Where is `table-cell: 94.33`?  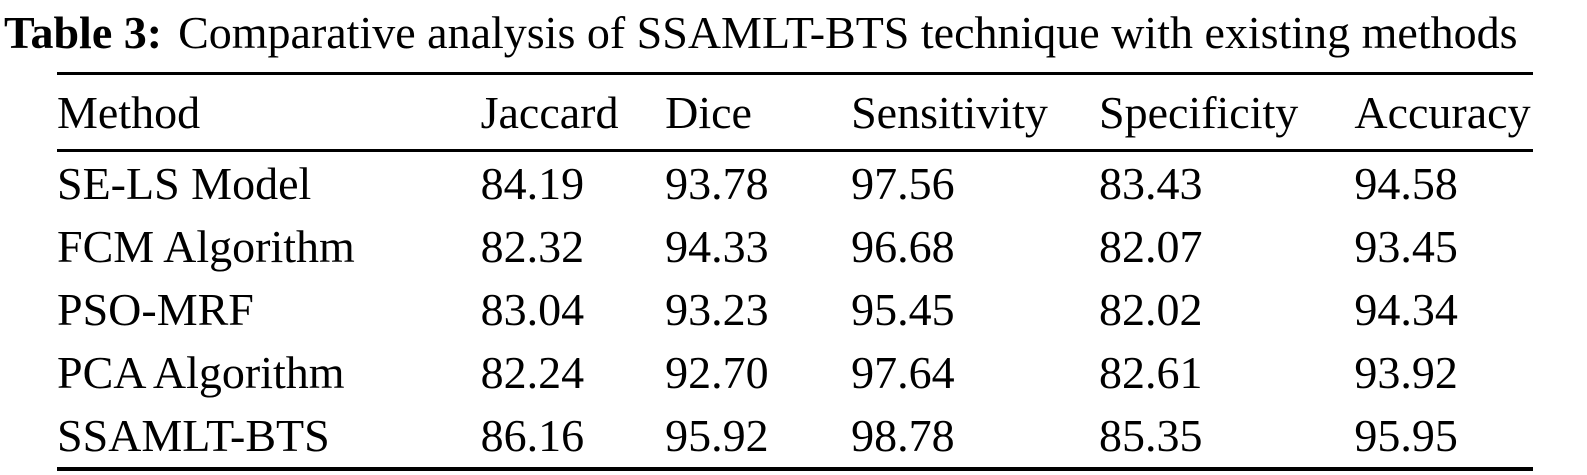
table-cell: 94.33 is located at coordinates (717, 246).